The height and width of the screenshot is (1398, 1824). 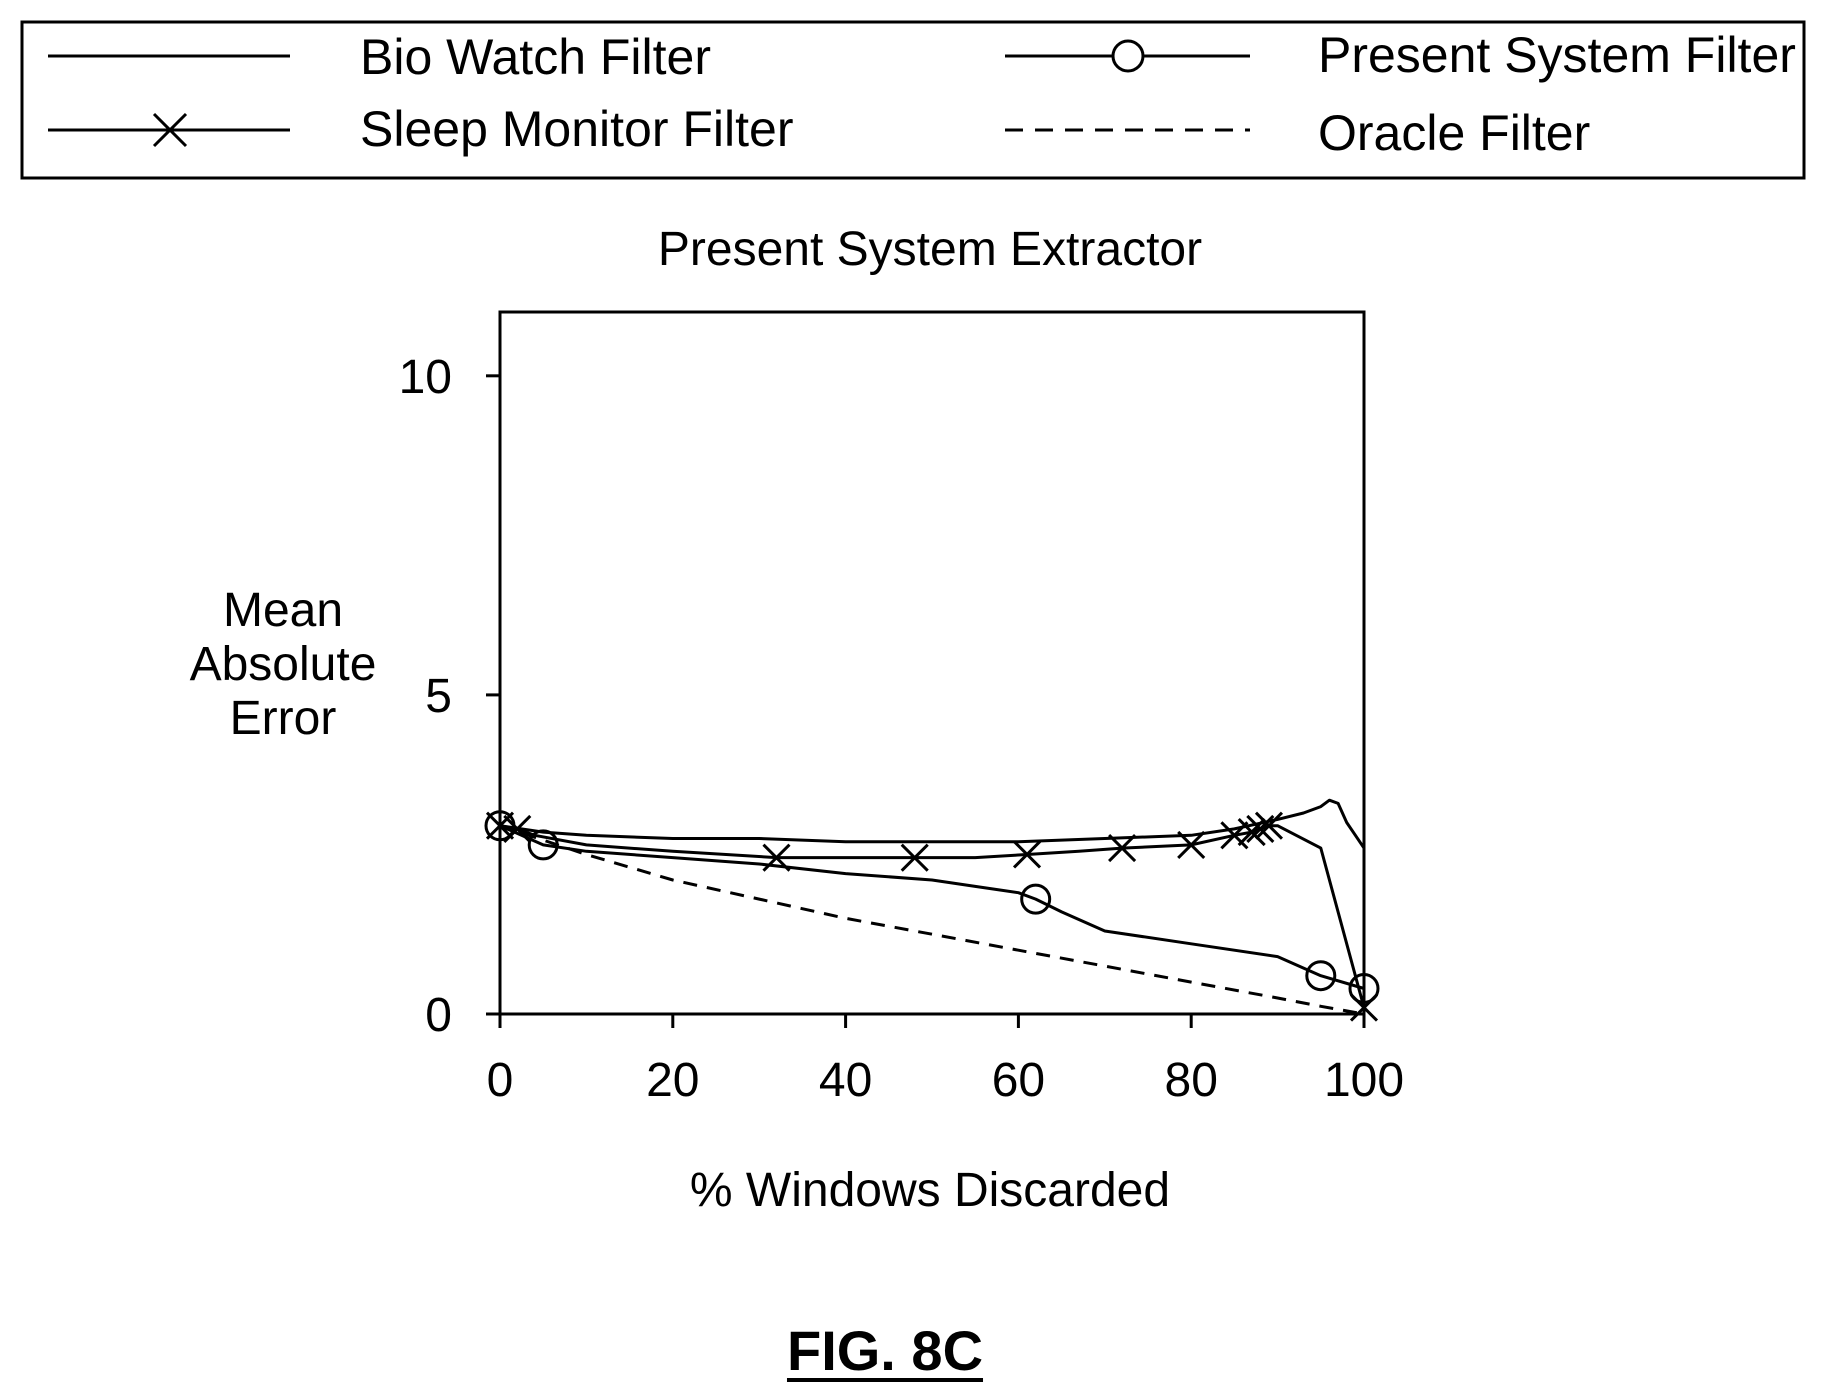 I want to click on x-tick-label: 0, so click(x=500, y=1080).